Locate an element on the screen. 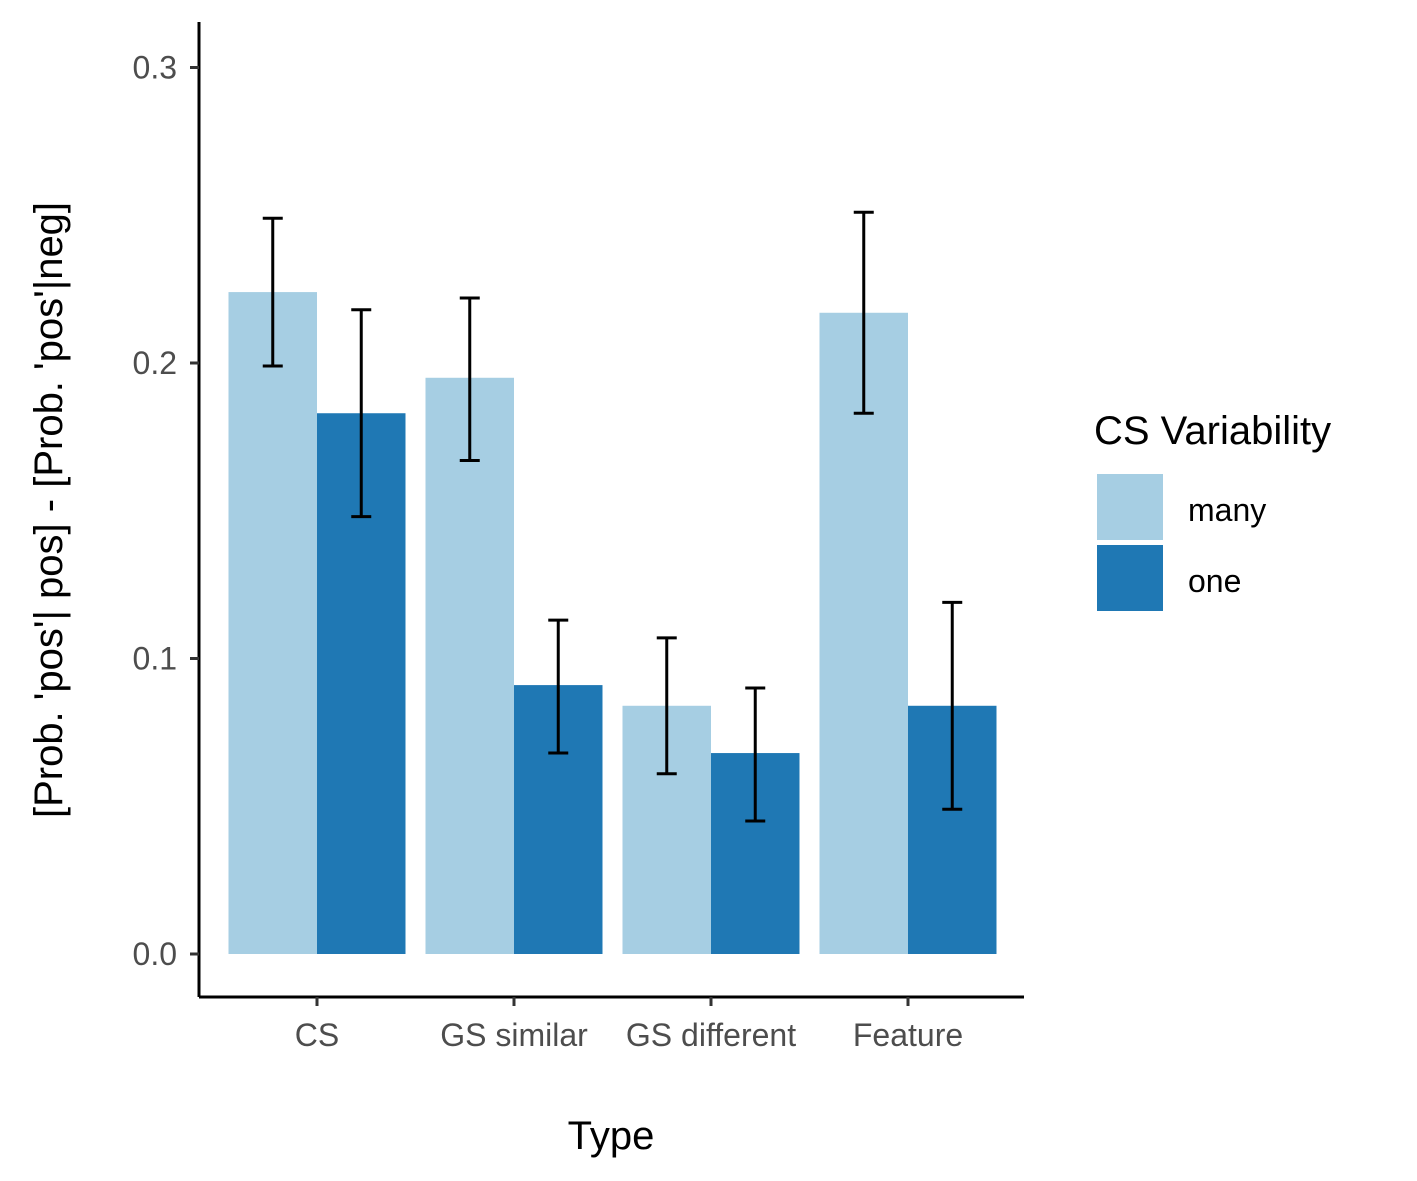 The width and height of the screenshot is (1417, 1181). errorbar-gs-similar-many is located at coordinates (469, 379).